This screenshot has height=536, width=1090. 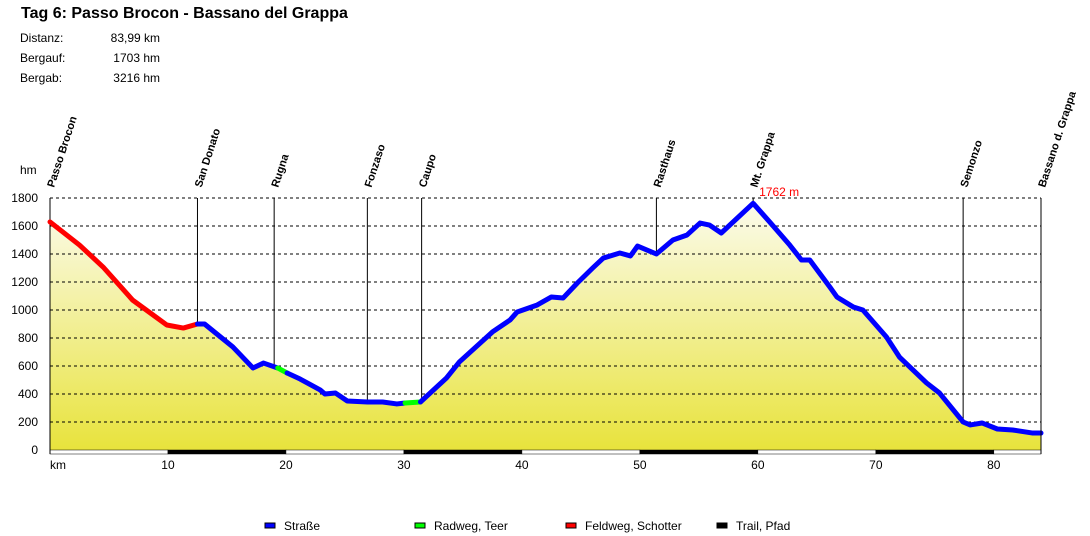 What do you see at coordinates (1057, 139) in the screenshot?
I see `waypoint-label: Bassano d. Grappa` at bounding box center [1057, 139].